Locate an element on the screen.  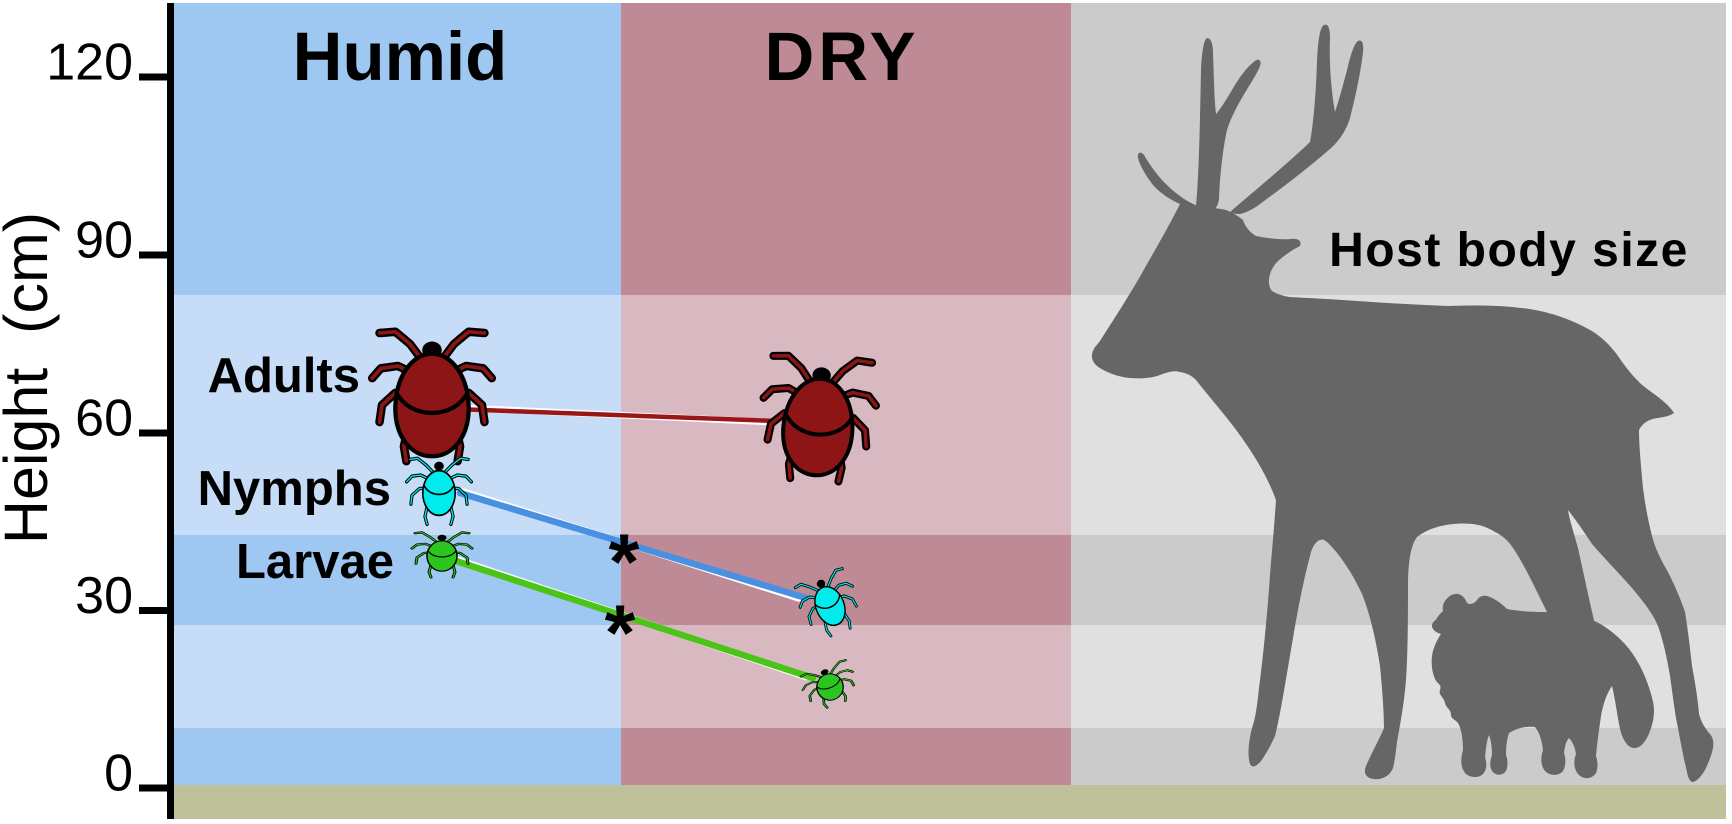
svg-text: Nymphs is located at coordinates (294, 489).